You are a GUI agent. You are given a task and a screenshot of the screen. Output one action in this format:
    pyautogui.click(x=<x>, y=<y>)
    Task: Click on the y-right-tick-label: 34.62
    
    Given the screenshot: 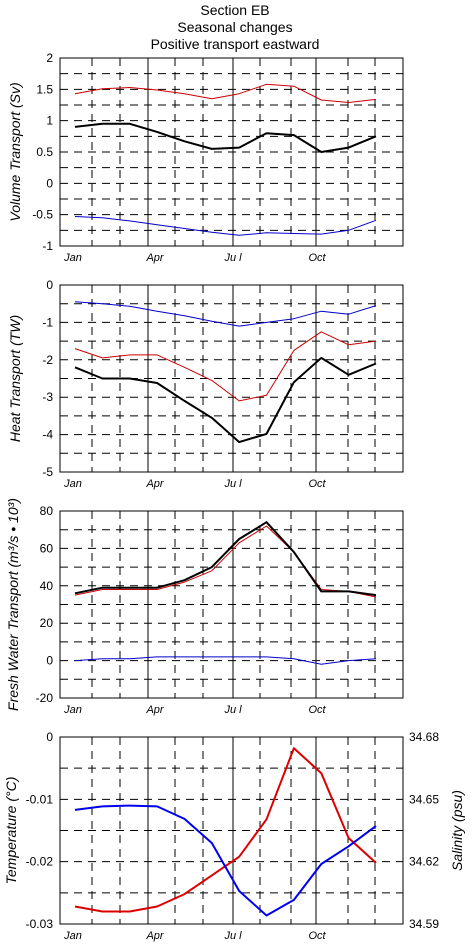 What is the action you would take?
    pyautogui.click(x=424, y=862)
    